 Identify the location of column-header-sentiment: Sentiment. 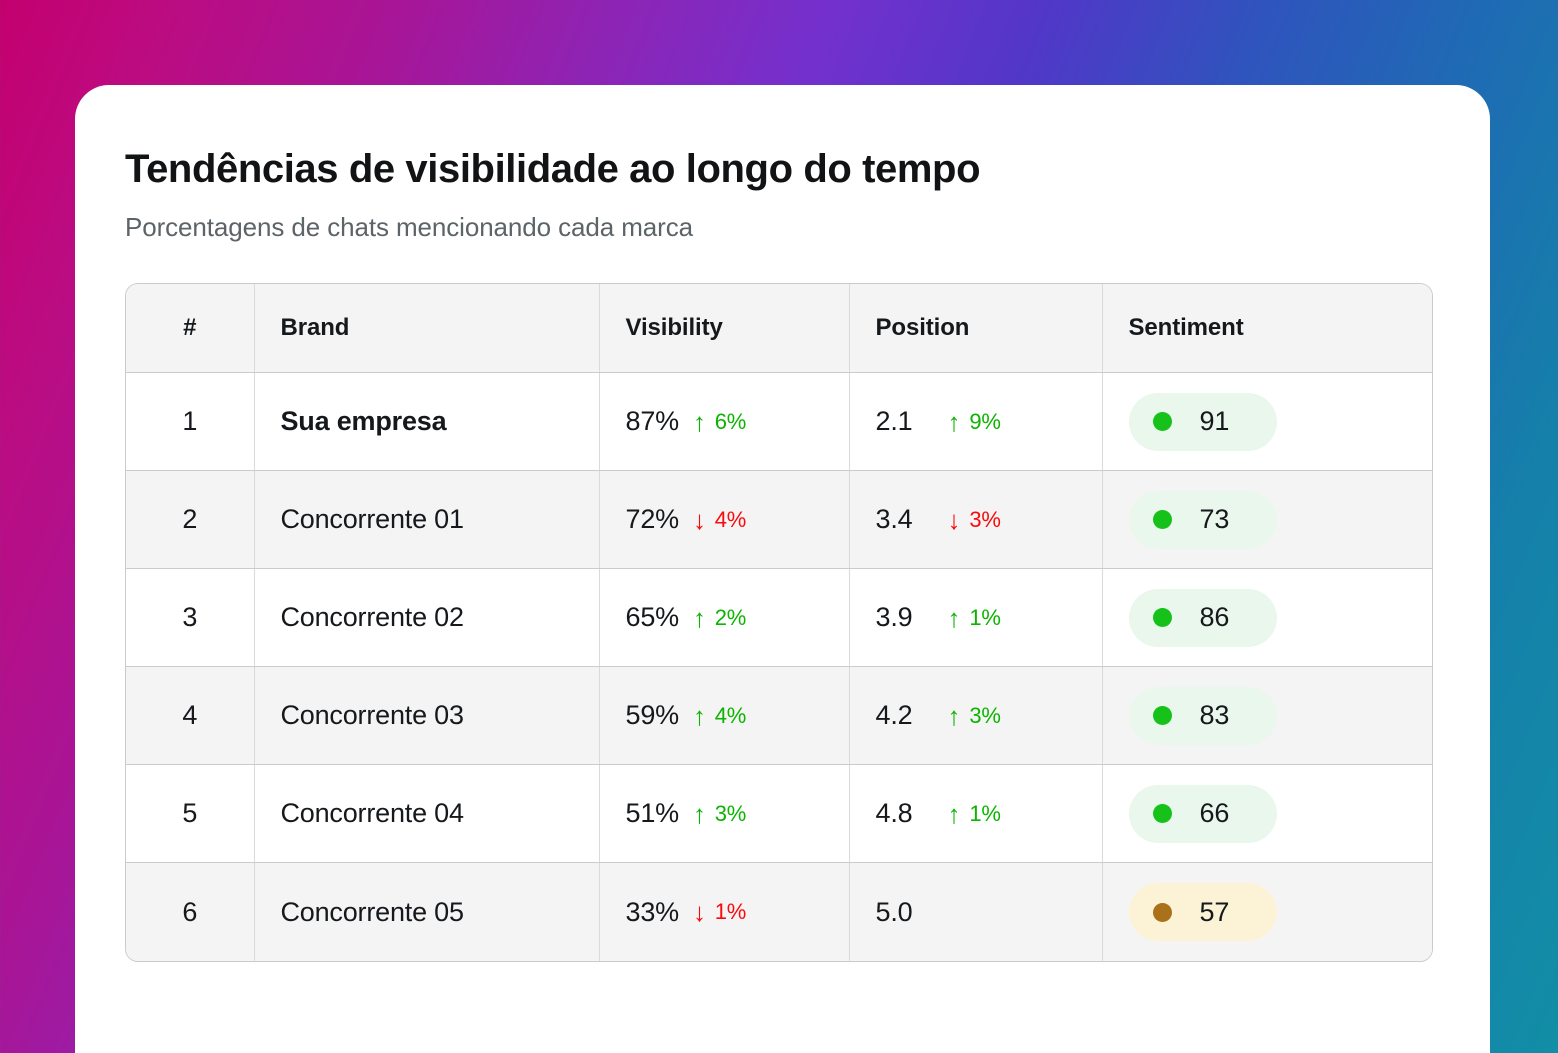
(1267, 328).